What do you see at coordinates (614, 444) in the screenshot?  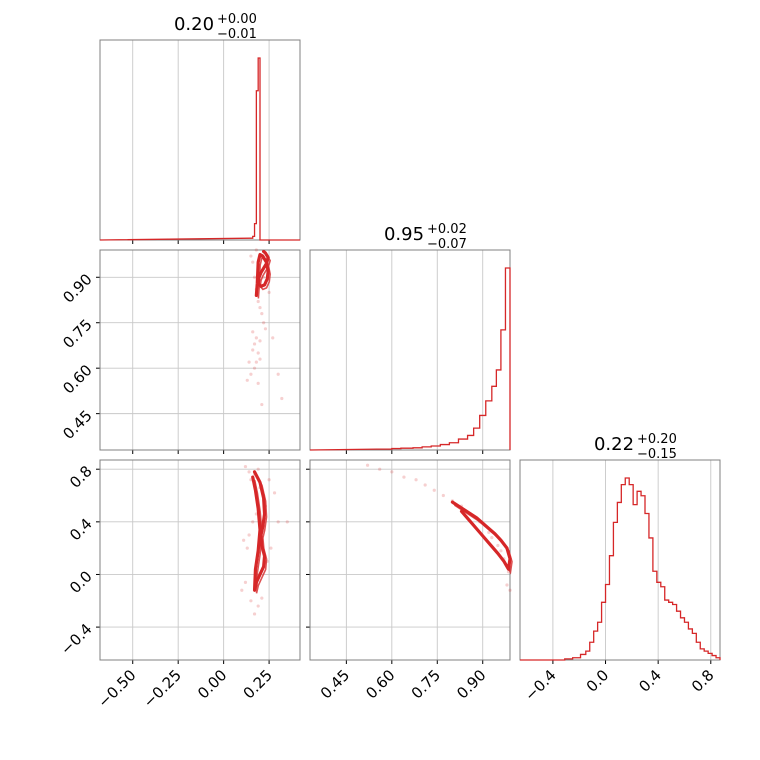 I see `panel-title-param-2: 0.22` at bounding box center [614, 444].